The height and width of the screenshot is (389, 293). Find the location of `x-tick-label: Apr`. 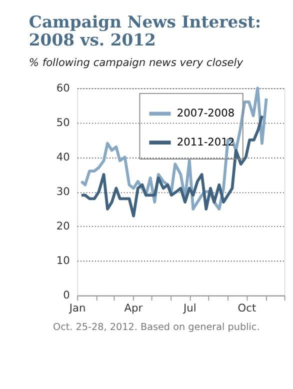

x-tick-label: Apr is located at coordinates (134, 308).